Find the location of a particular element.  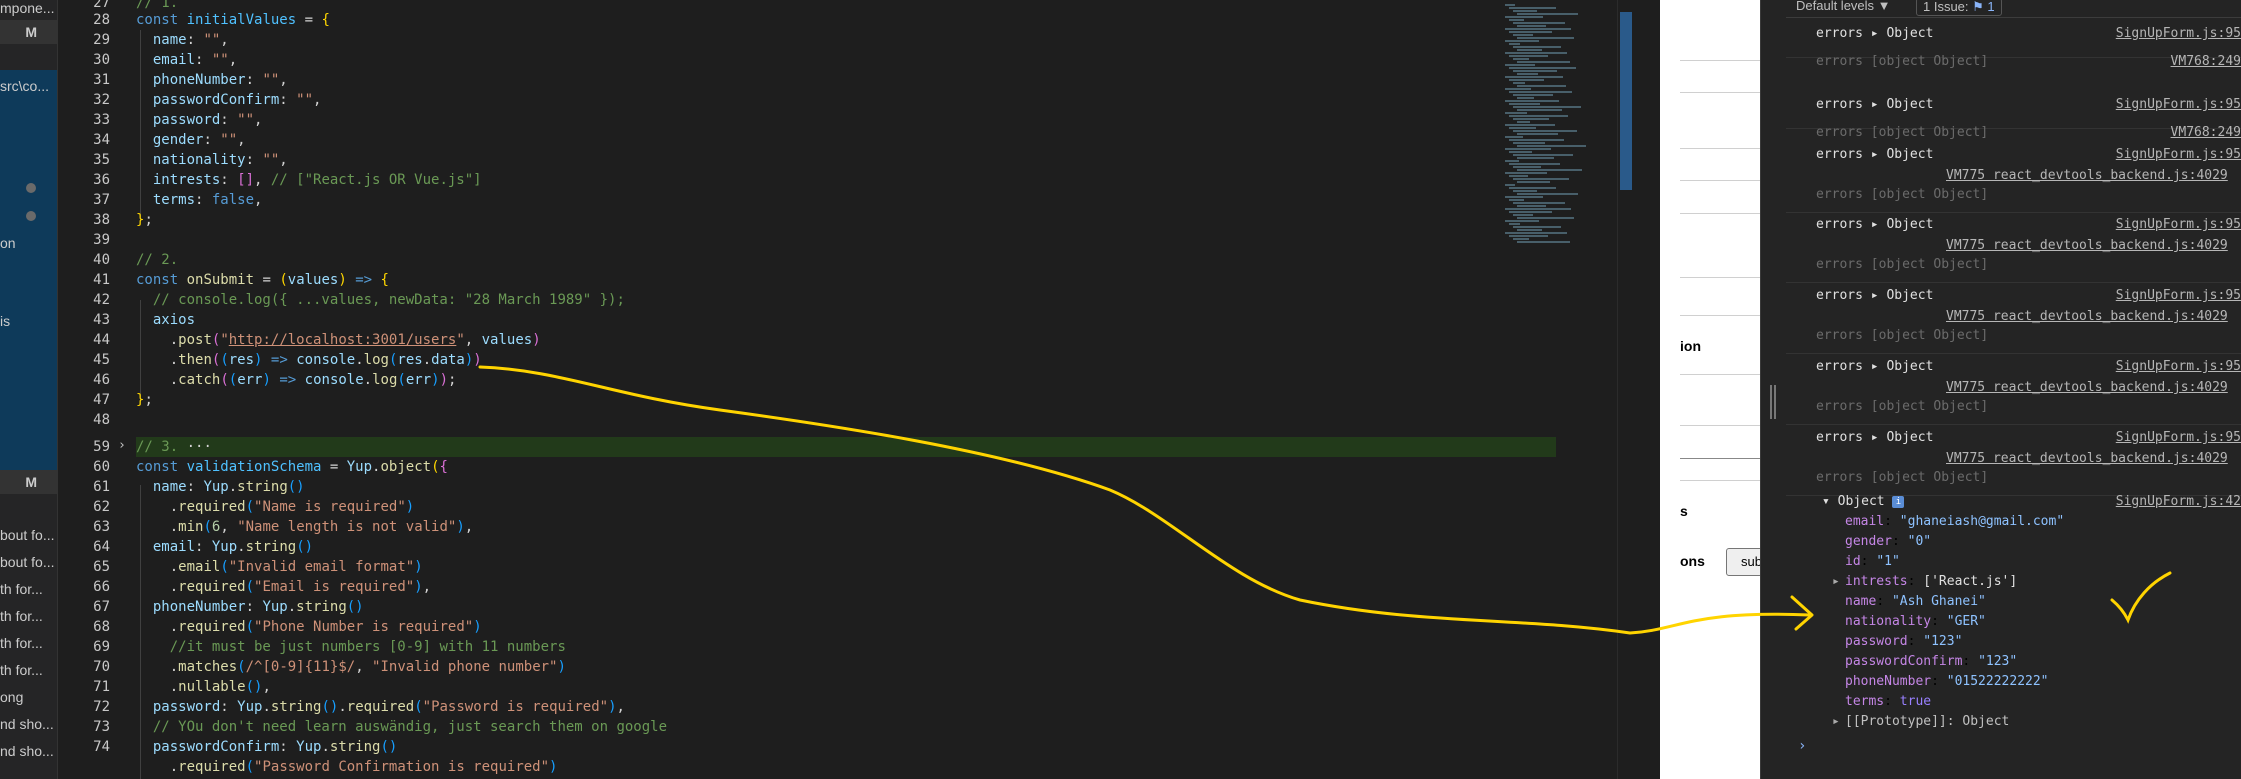

code-line: .email("Invalid email format") is located at coordinates (279, 567).